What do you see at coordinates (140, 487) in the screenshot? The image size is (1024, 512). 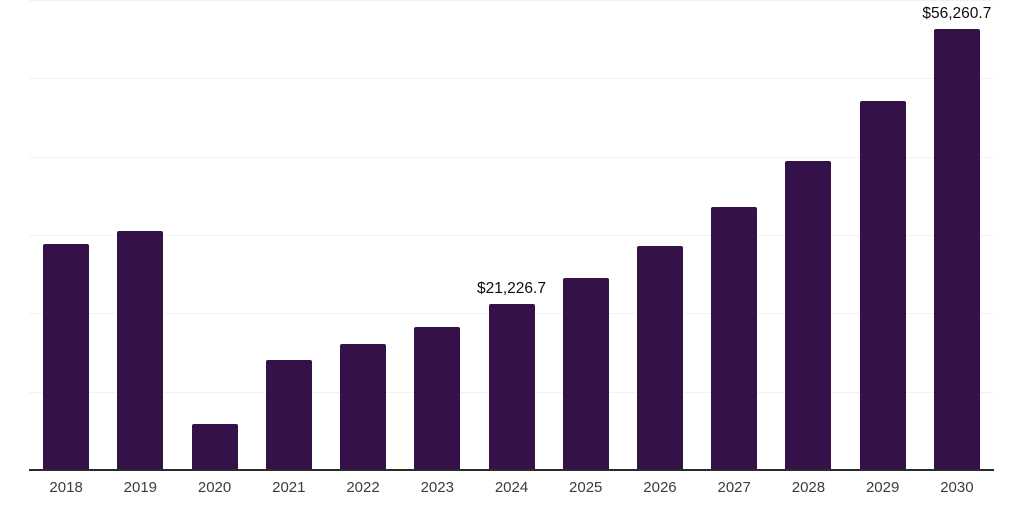 I see `x-tick-label-2019: 2019` at bounding box center [140, 487].